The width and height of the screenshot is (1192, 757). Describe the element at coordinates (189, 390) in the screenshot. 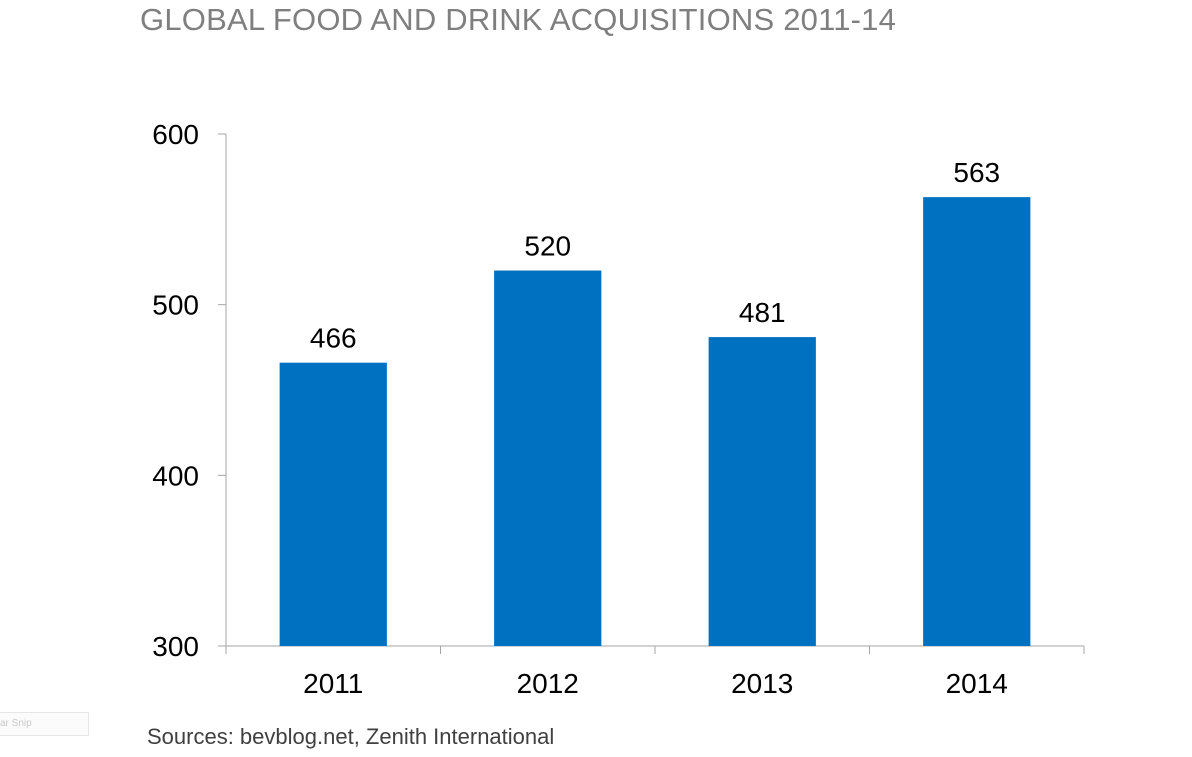

I see `y-axis: 300 400 500 600` at that location.